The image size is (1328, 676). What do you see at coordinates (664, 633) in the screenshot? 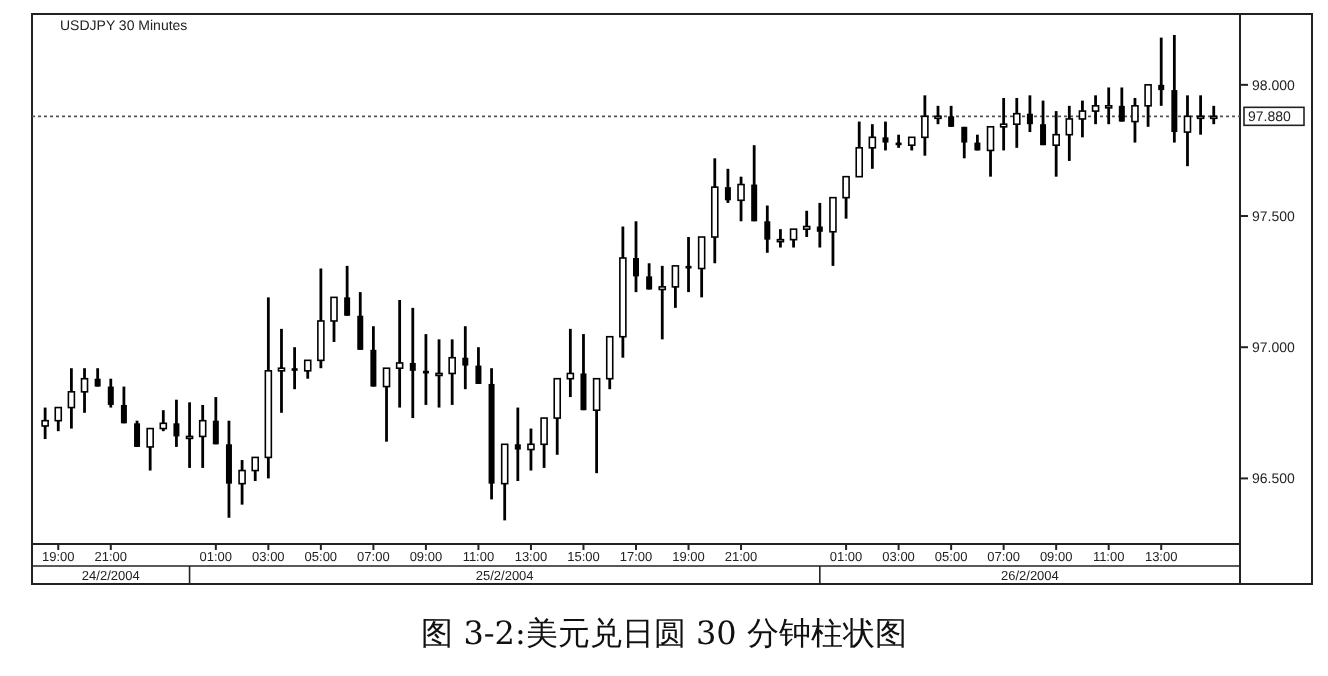
I see `caption: 图 3-2:美元兑日圆 30 分钟柱状图` at bounding box center [664, 633].